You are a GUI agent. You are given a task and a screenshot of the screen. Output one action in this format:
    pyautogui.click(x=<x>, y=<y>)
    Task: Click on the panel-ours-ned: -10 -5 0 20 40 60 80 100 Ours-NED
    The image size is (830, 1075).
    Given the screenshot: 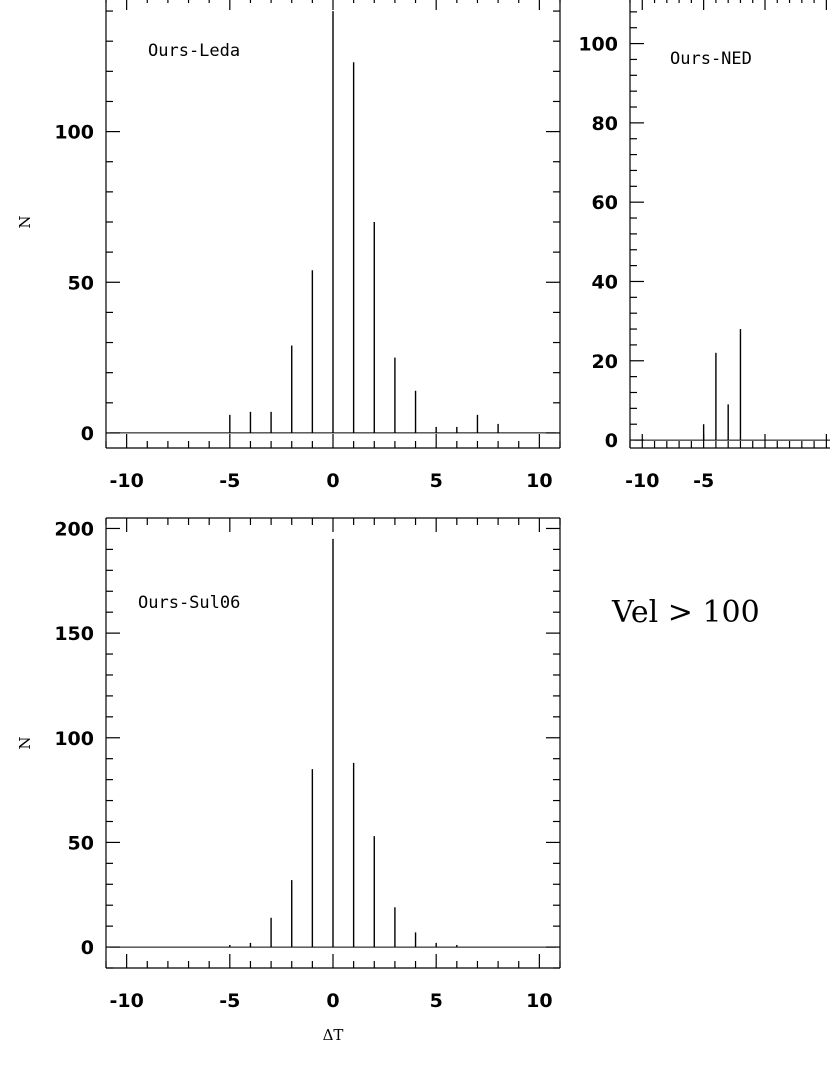 What is the action you would take?
    pyautogui.click(x=704, y=246)
    